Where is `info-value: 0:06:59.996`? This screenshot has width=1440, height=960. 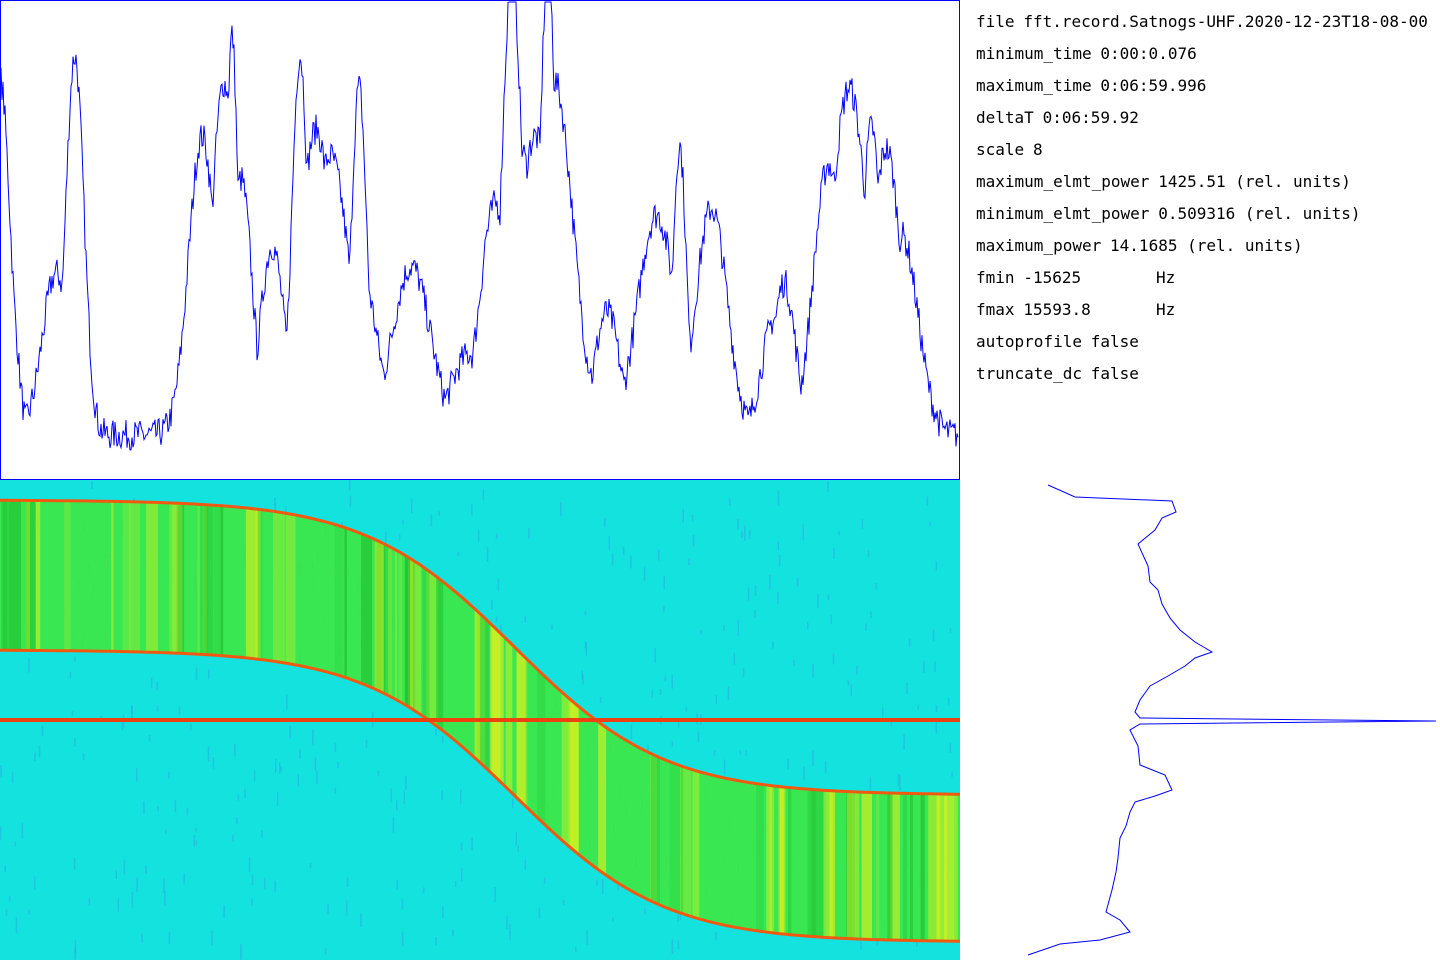 info-value: 0:06:59.996 is located at coordinates (1153, 85).